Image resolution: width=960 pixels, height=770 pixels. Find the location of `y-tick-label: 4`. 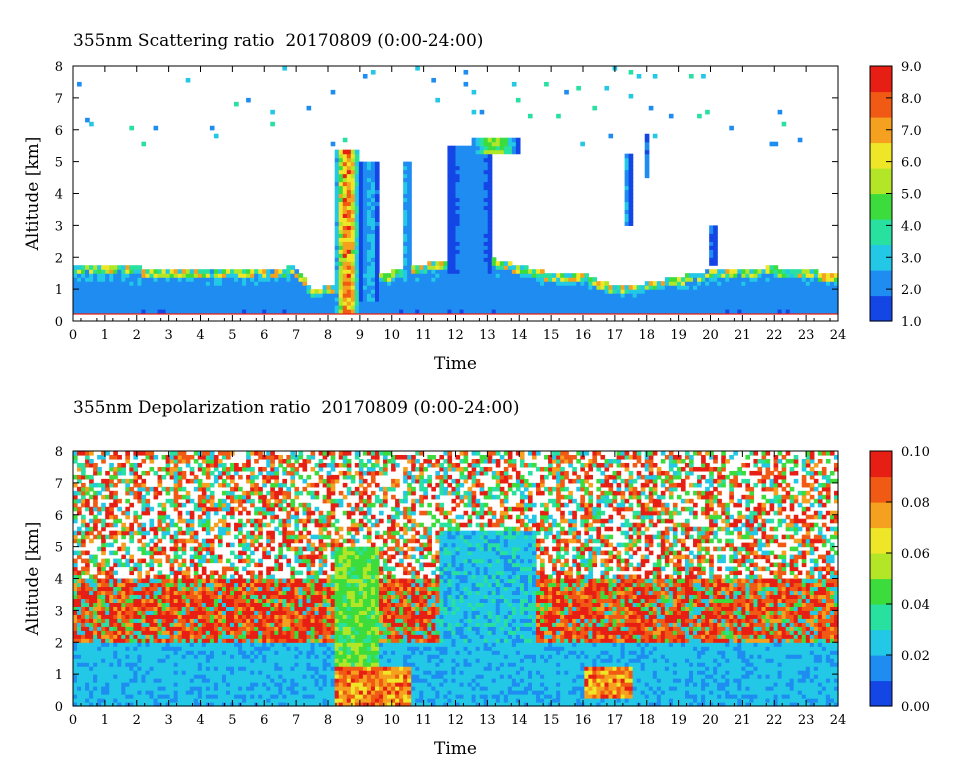

y-tick-label: 4 is located at coordinates (59, 195).